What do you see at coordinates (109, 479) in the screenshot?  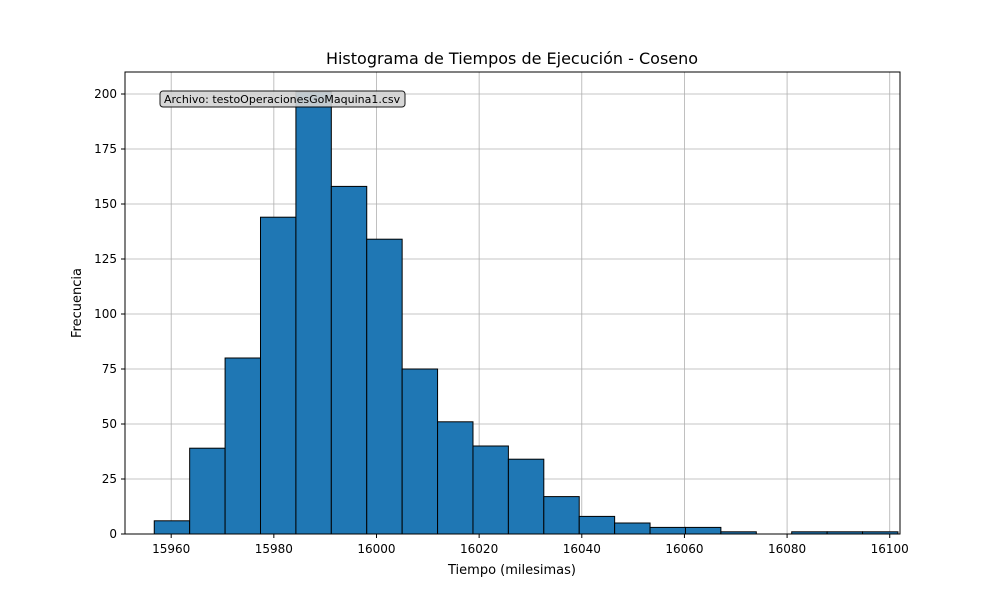 I see `y-tick-label: 25` at bounding box center [109, 479].